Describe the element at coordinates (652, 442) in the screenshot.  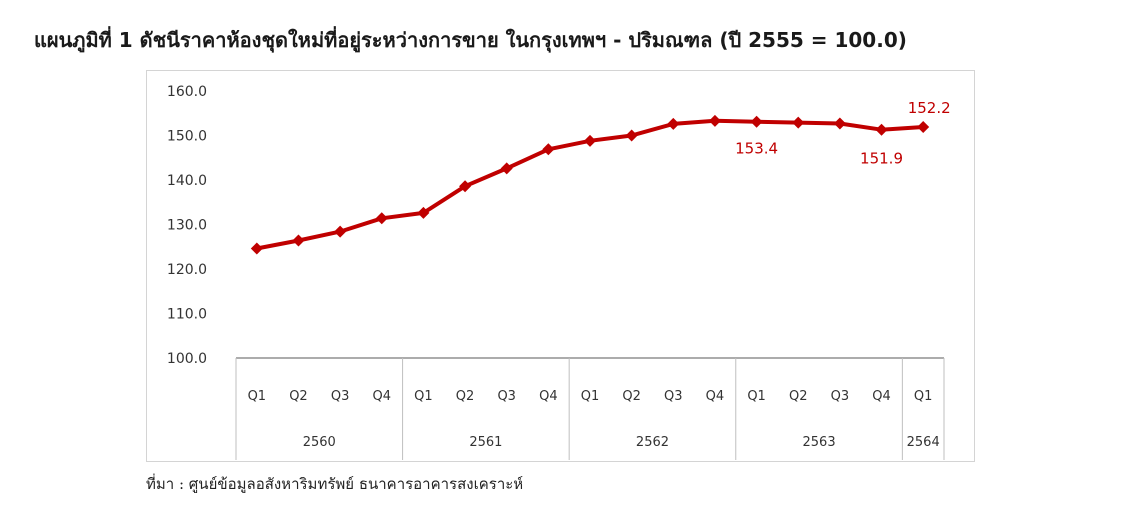
I see `year-label: 2562` at that location.